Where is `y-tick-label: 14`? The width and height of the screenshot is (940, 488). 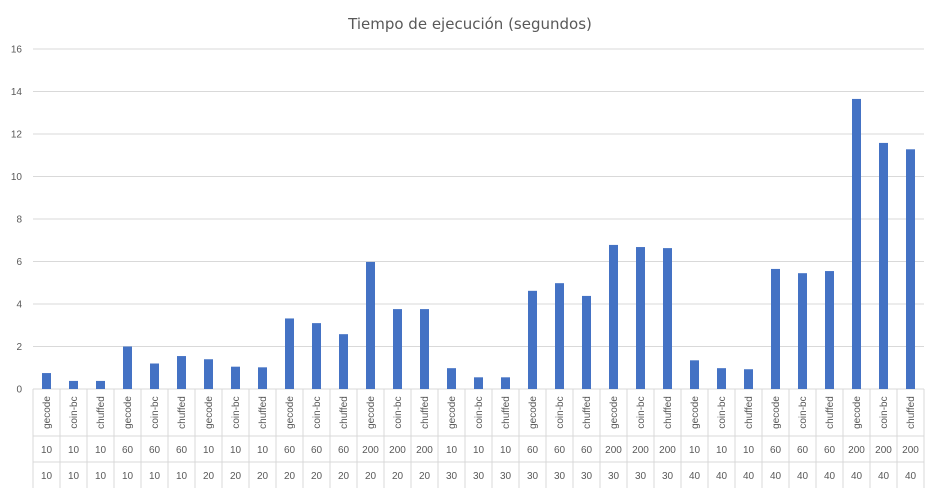
y-tick-label: 14 is located at coordinates (17, 92).